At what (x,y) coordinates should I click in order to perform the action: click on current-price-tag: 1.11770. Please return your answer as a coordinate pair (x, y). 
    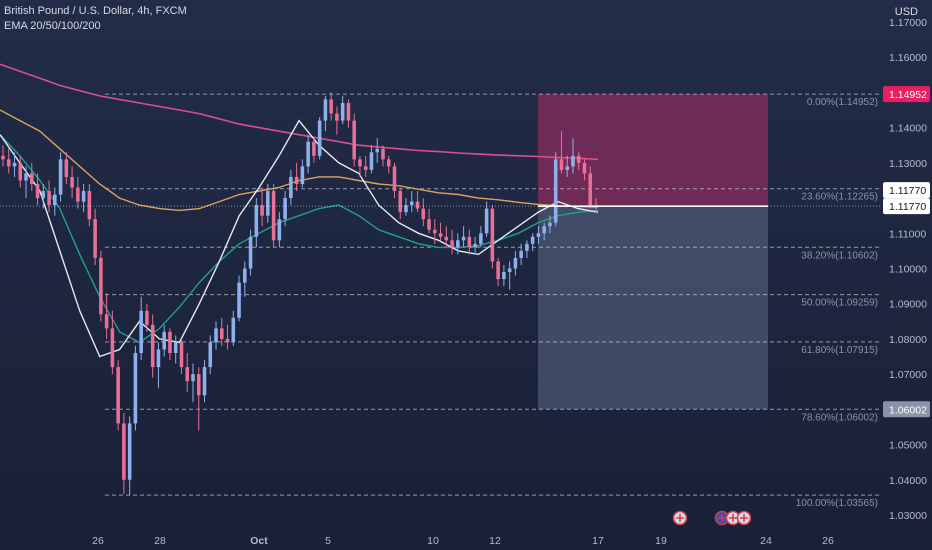
    Looking at the image, I should click on (907, 207).